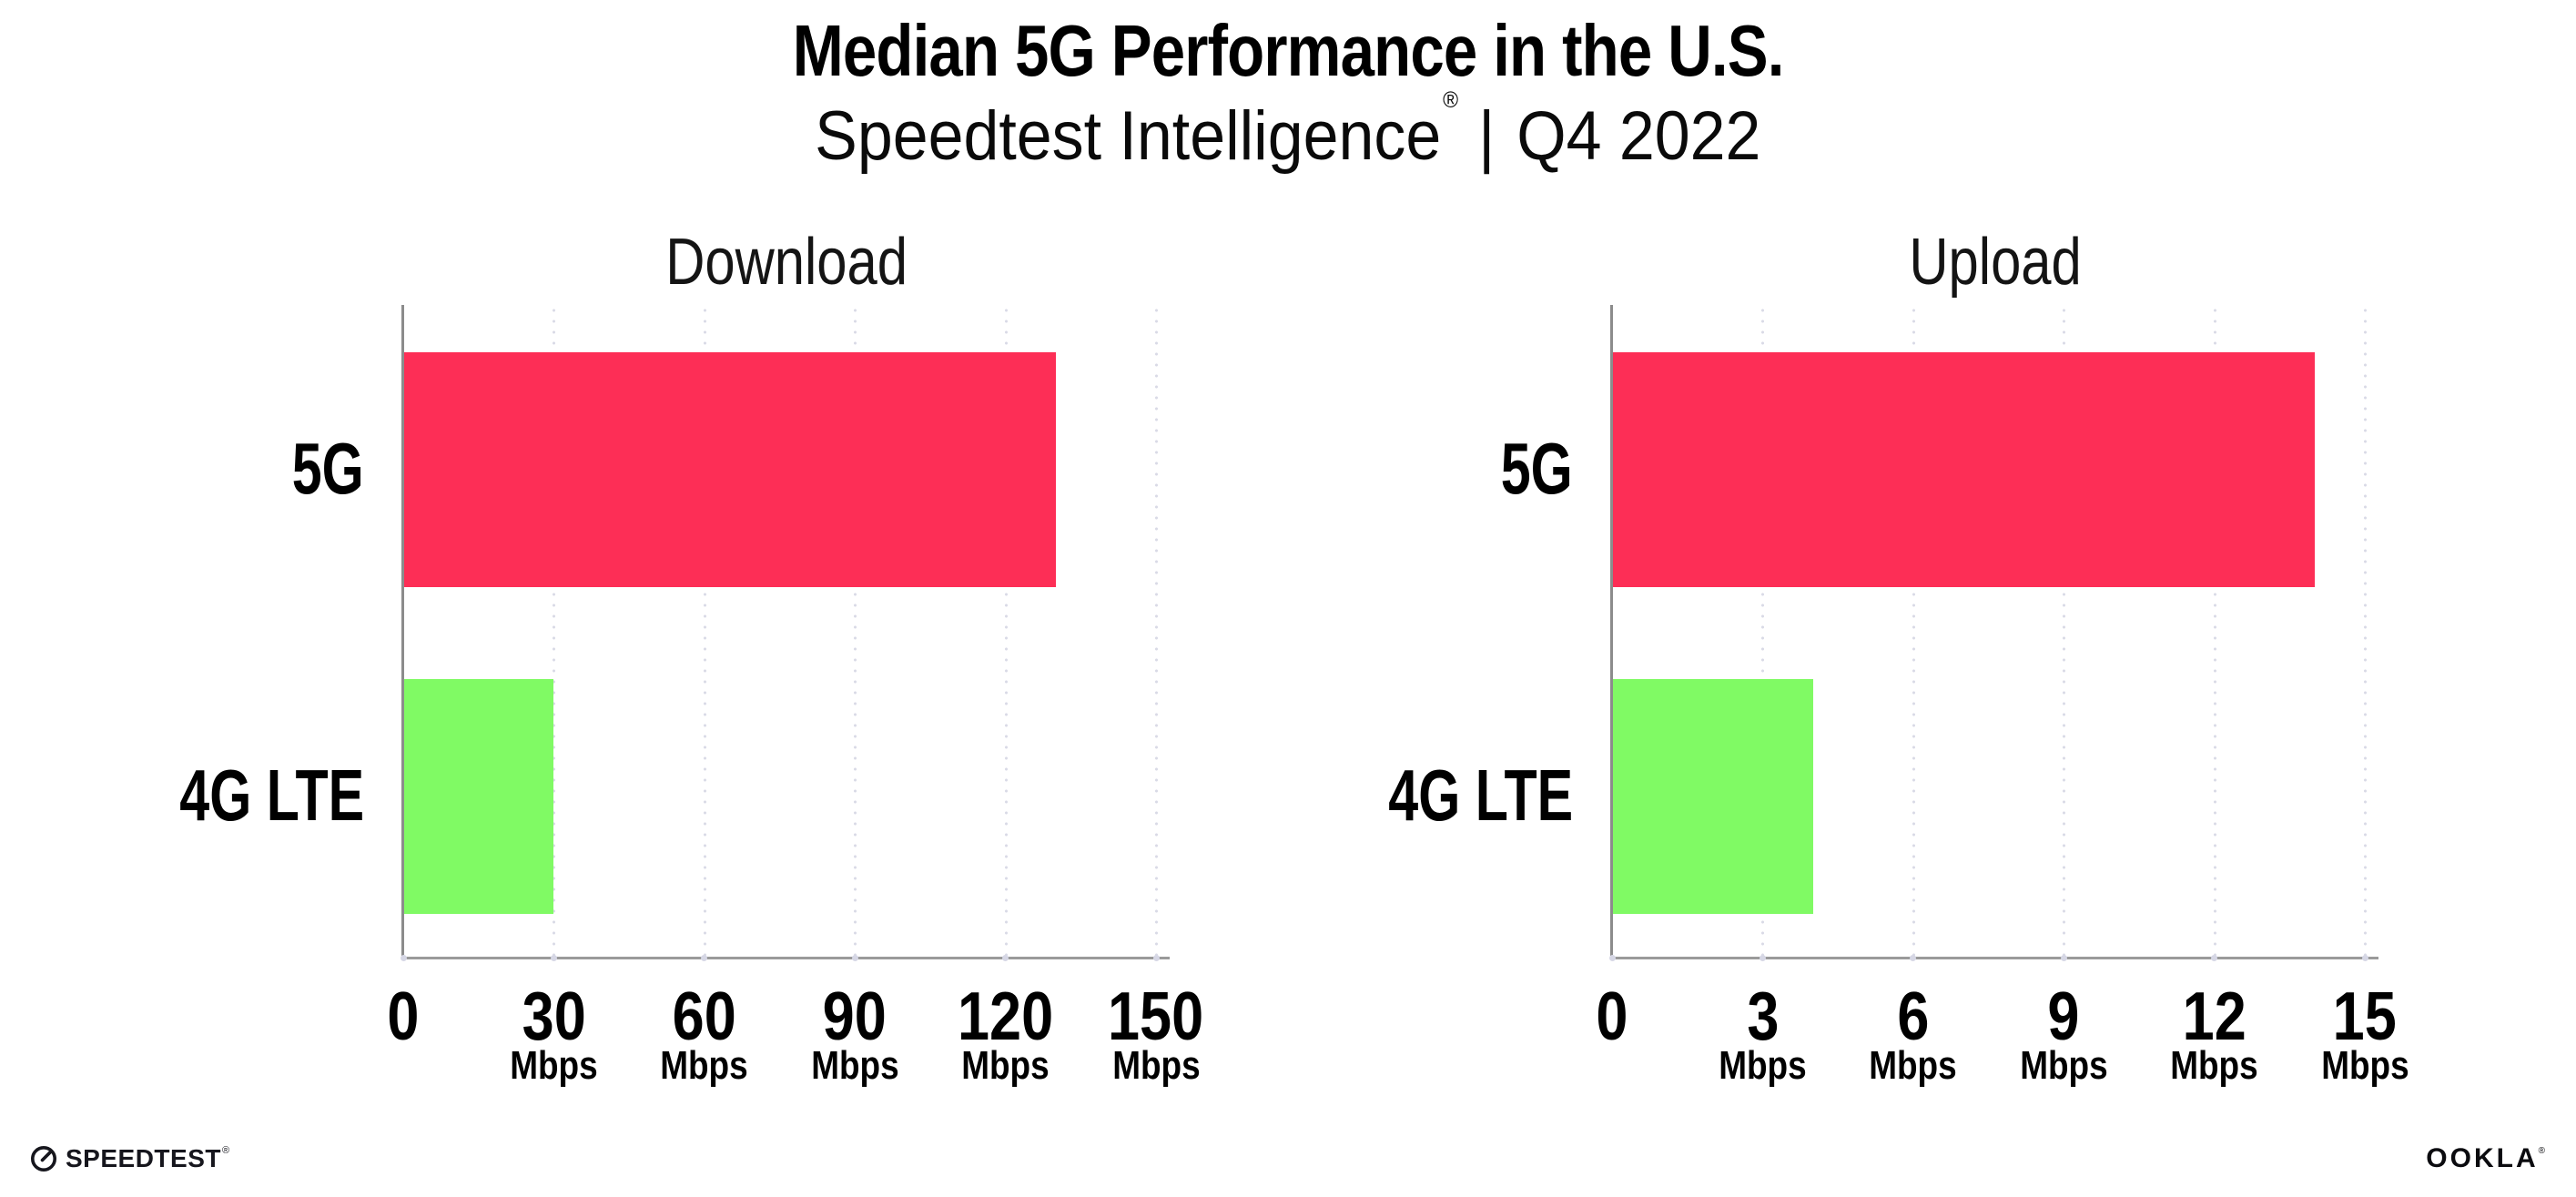 The width and height of the screenshot is (2576, 1197). What do you see at coordinates (1451, 101) in the screenshot?
I see `registered-mark: ®` at bounding box center [1451, 101].